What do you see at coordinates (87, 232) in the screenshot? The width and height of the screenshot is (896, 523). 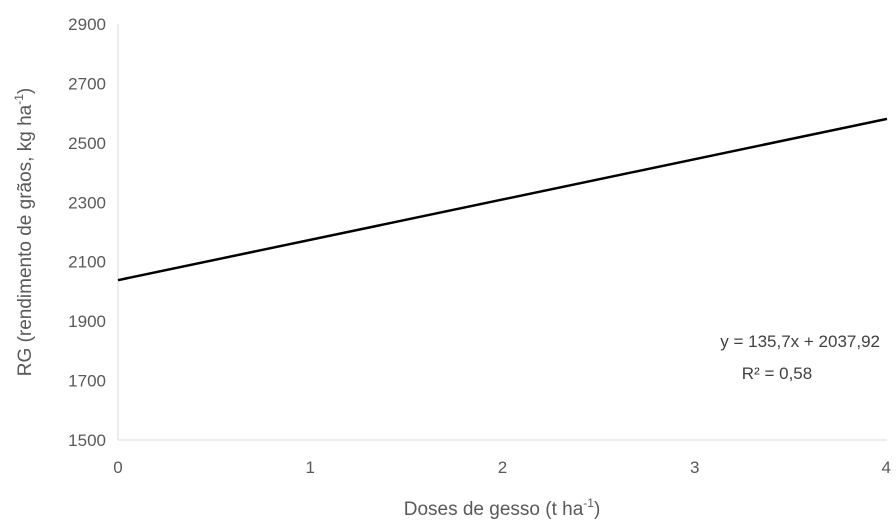 I see `y-tick-labels: 1500 1700 1900 2100 2300 2500 2700 2900` at bounding box center [87, 232].